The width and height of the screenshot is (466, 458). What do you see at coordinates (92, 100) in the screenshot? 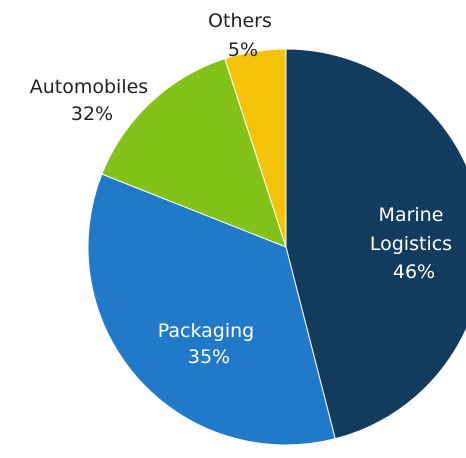
I see `slice-label-automobiles: Automobiles 32%` at bounding box center [92, 100].